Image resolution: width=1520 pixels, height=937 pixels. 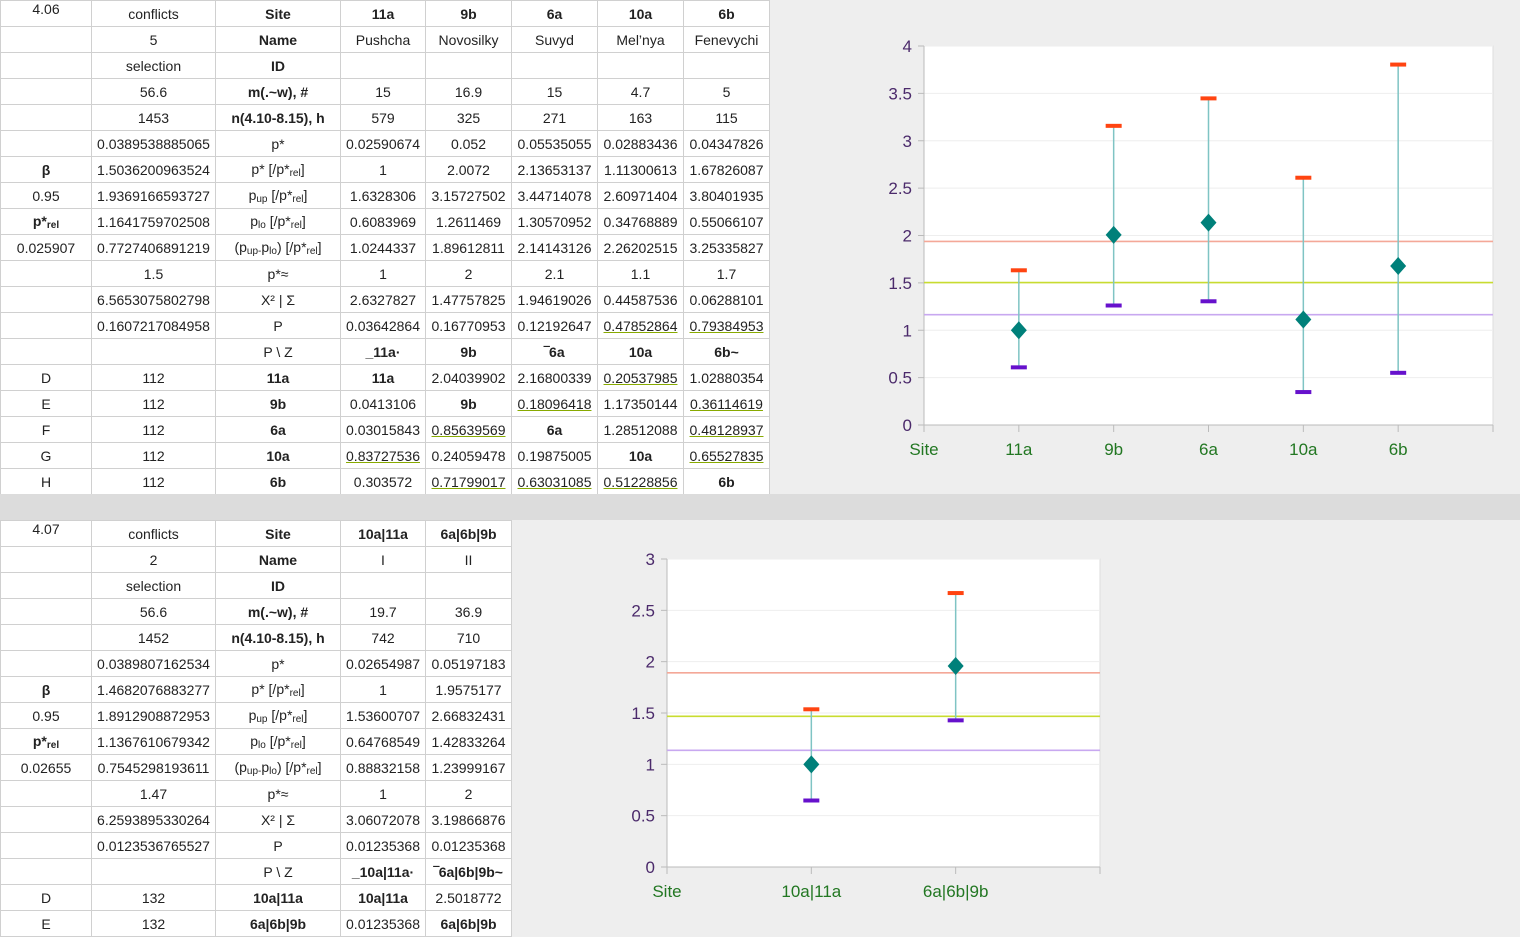 What do you see at coordinates (278, 871) in the screenshot?
I see `label-cell: P \ Z` at bounding box center [278, 871].